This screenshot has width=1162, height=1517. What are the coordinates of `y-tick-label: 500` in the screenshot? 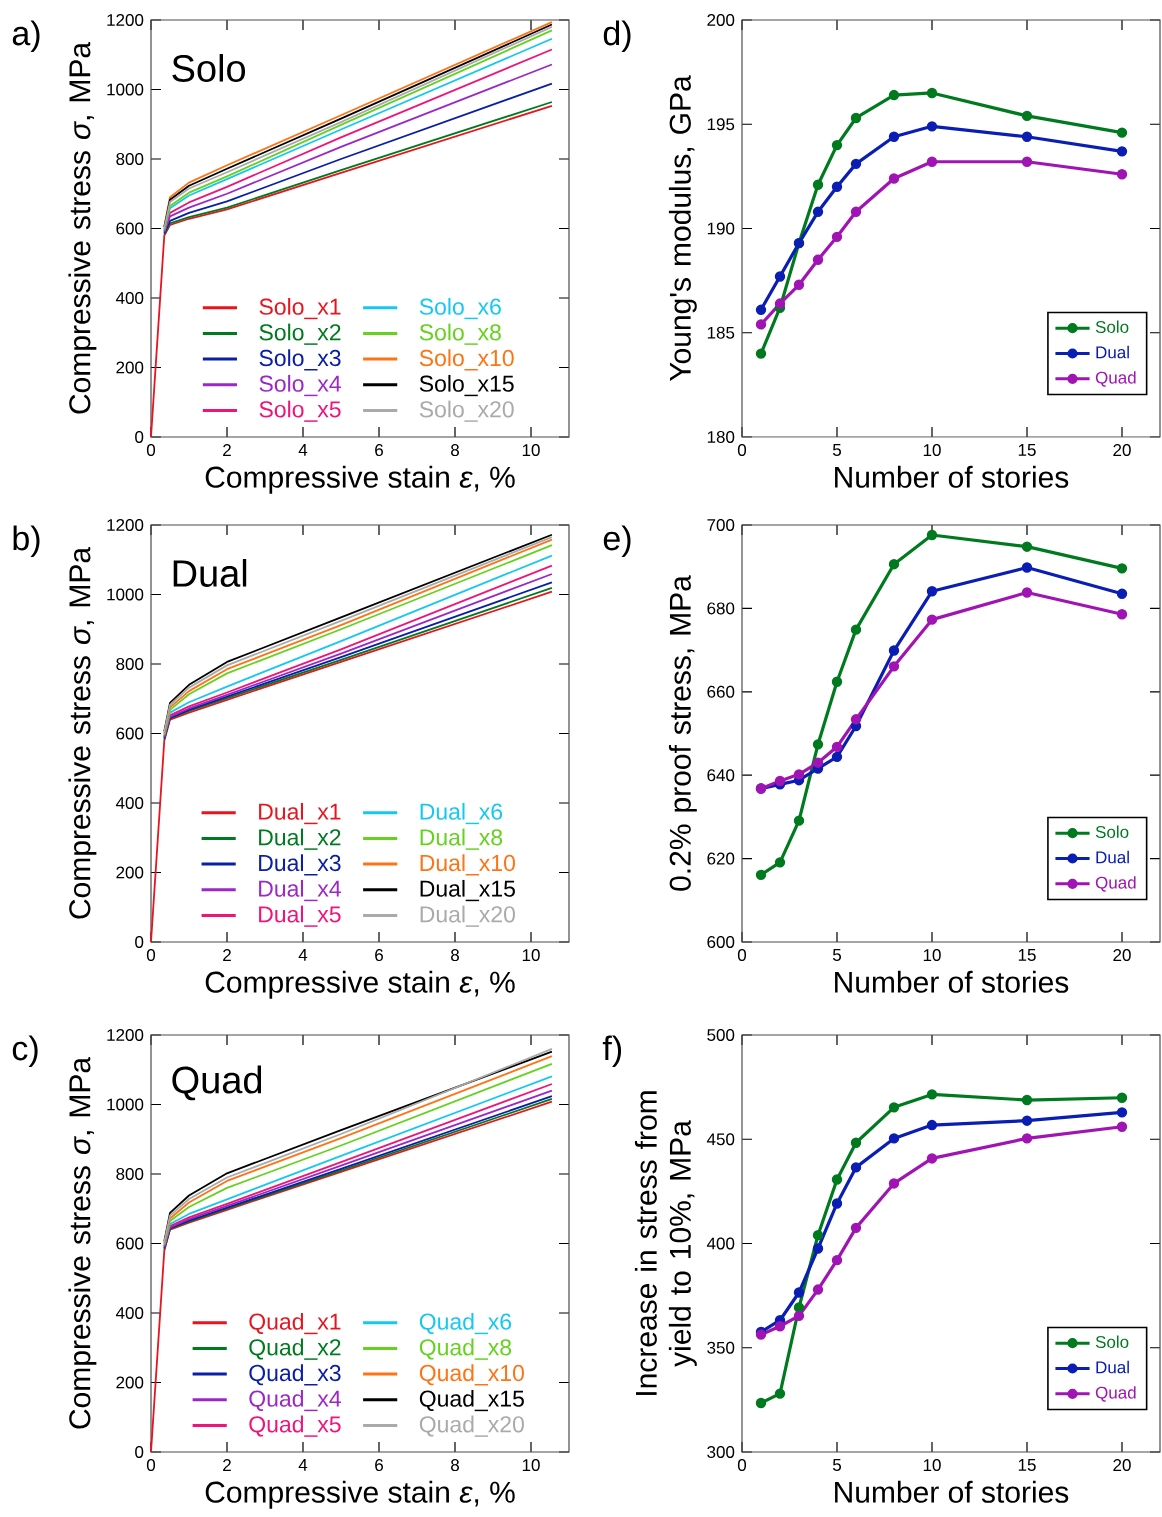 It's located at (721, 1034).